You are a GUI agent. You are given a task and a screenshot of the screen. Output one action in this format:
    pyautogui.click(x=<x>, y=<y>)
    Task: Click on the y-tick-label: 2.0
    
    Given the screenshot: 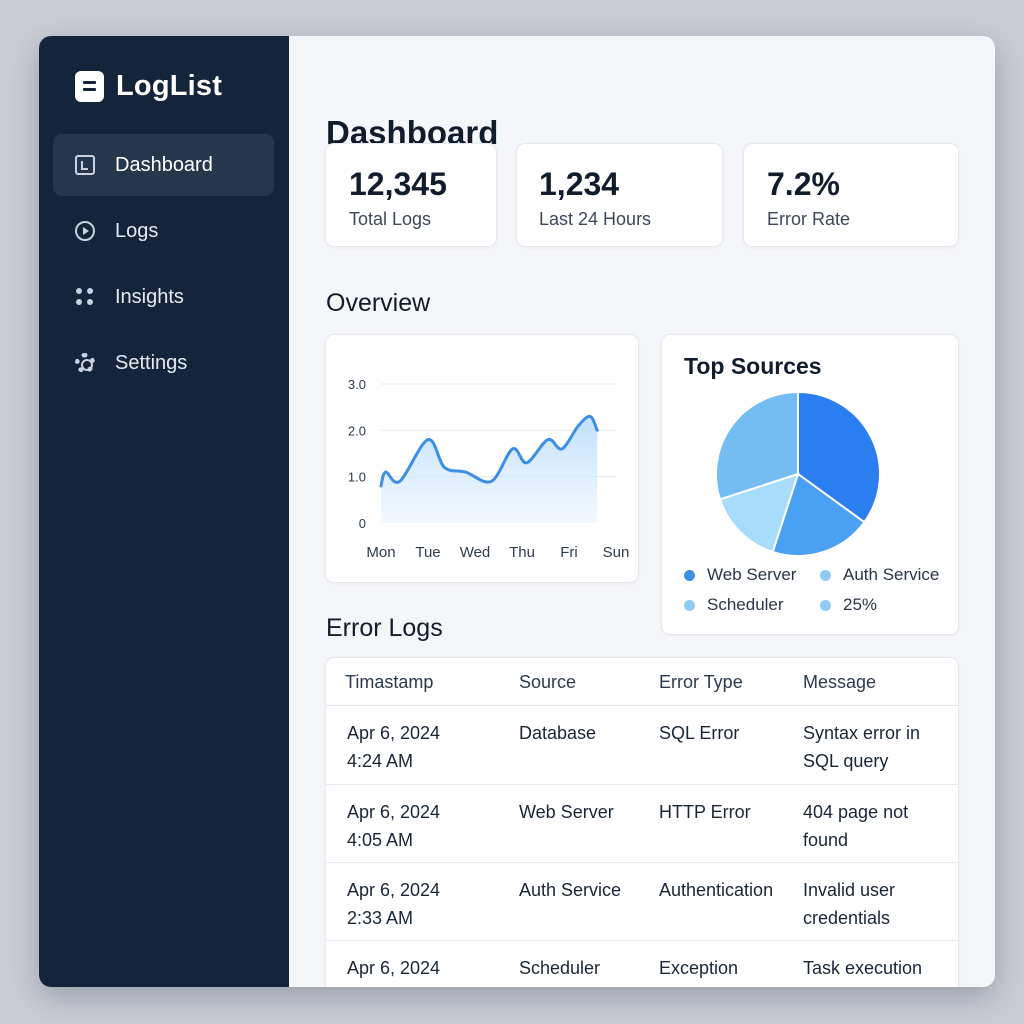 What is the action you would take?
    pyautogui.click(x=357, y=430)
    